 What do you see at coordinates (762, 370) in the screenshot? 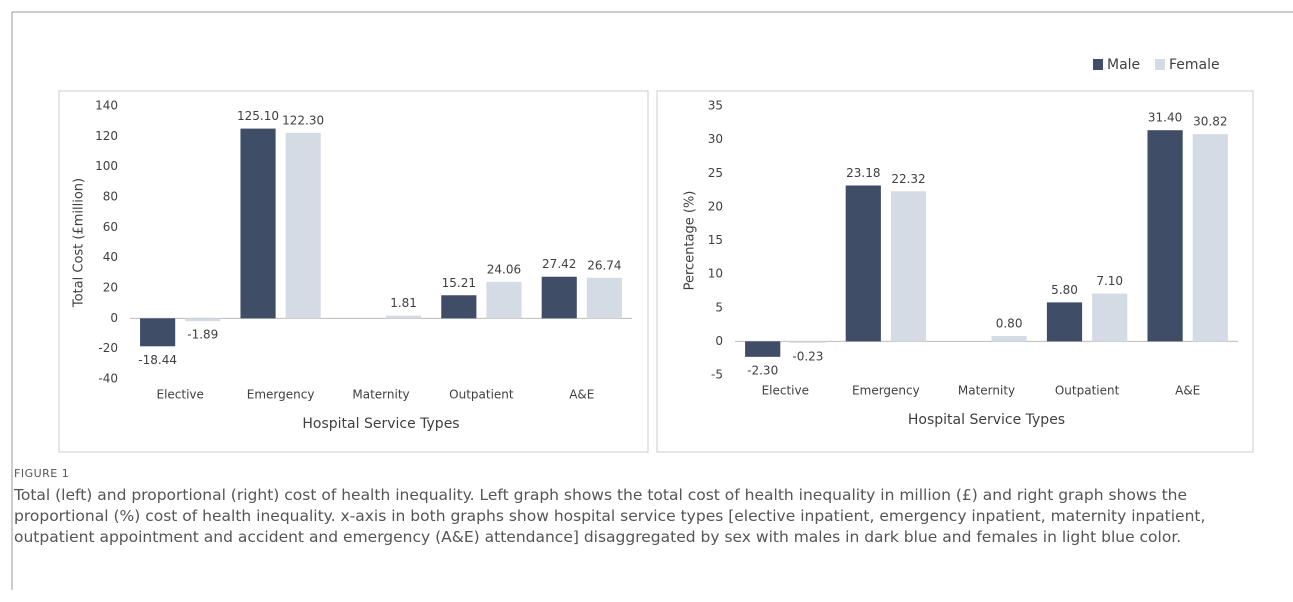
I see `data-label: -2.30` at bounding box center [762, 370].